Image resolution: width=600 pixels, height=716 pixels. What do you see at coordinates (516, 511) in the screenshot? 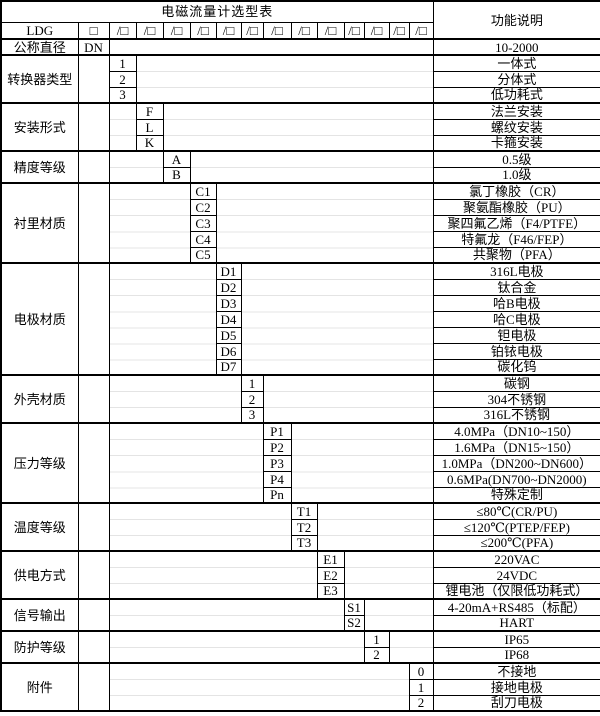
I see `option-description: ≤80℃(CR/PU)` at bounding box center [516, 511].